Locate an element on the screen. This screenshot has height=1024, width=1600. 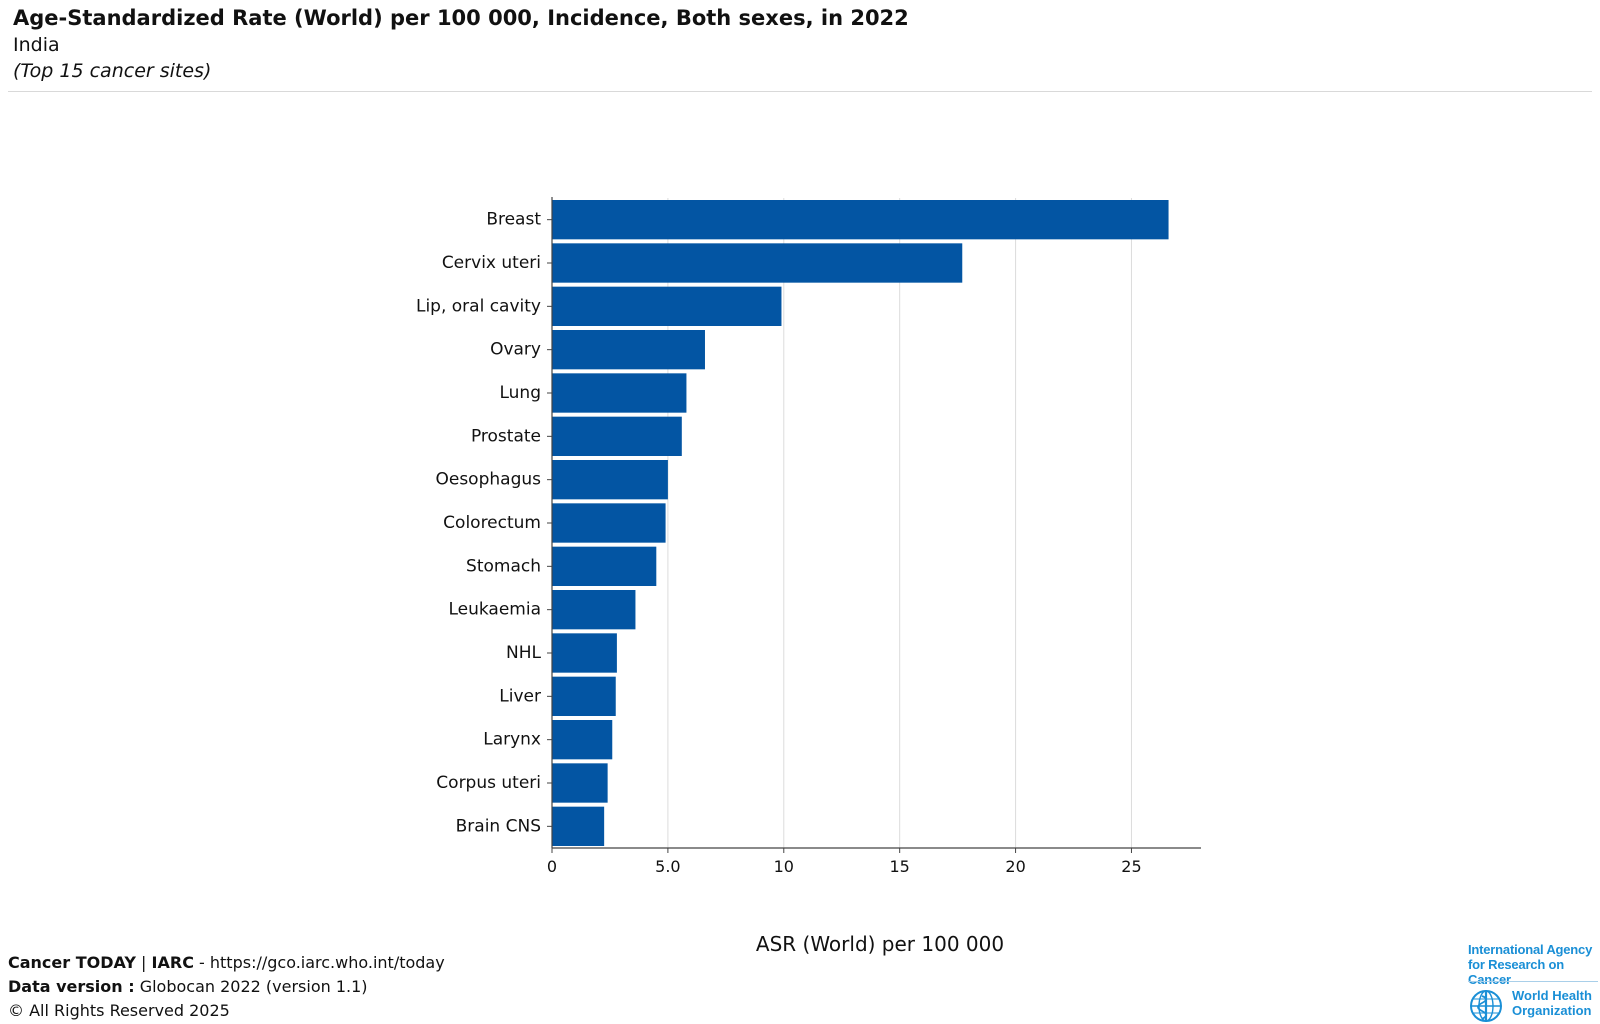
category-label-4: Lung is located at coordinates (520, 393).